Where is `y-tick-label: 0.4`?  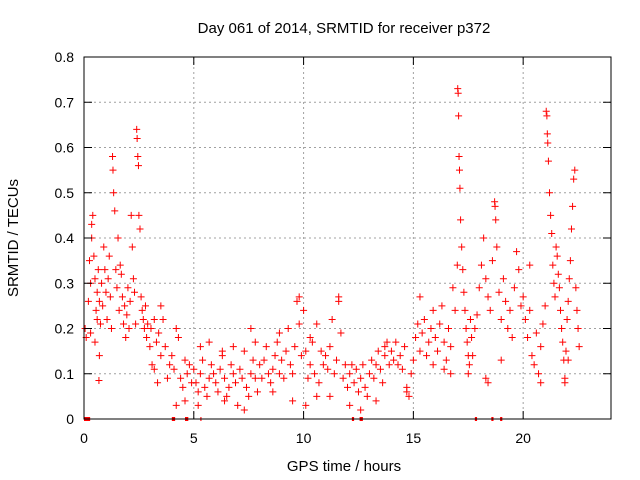
y-tick-label: 0.4 is located at coordinates (65, 238).